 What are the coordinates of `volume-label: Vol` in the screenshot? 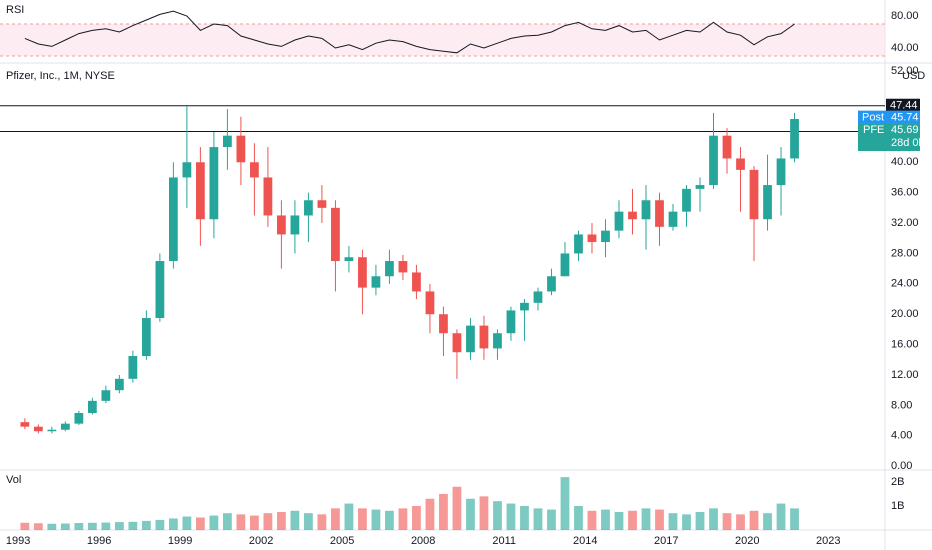 It's located at (13, 480).